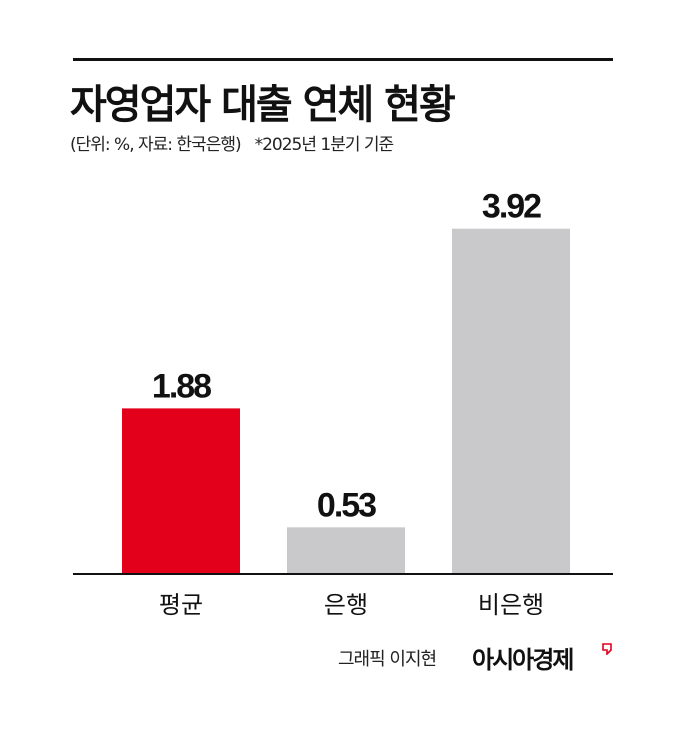 This screenshot has width=686, height=734. Describe the element at coordinates (346, 505) in the screenshot. I see `bar-value-label-1: 0.53` at that location.